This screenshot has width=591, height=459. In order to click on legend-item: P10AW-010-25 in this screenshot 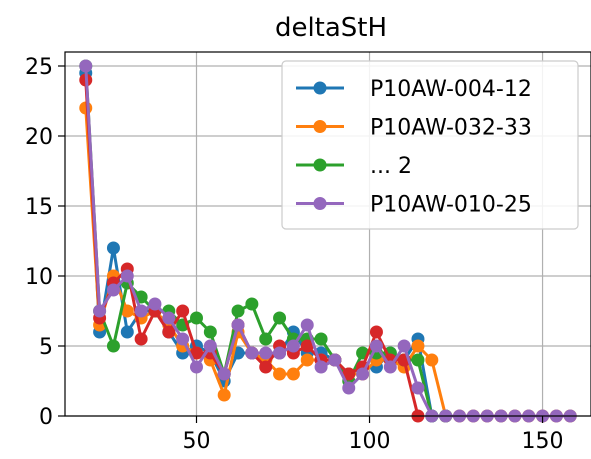, I will do `click(414, 205)`.